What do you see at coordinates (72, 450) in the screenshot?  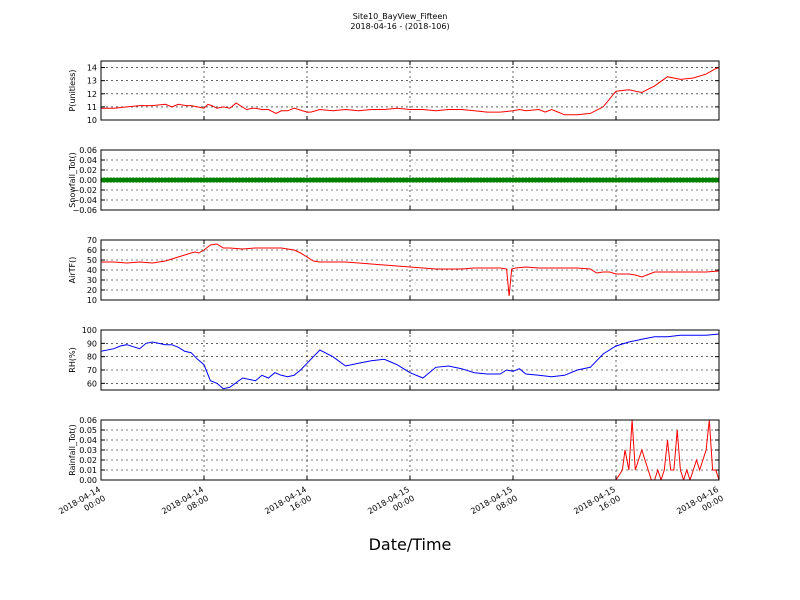 I see `y-axis-label: Rainfall_Tot()` at bounding box center [72, 450].